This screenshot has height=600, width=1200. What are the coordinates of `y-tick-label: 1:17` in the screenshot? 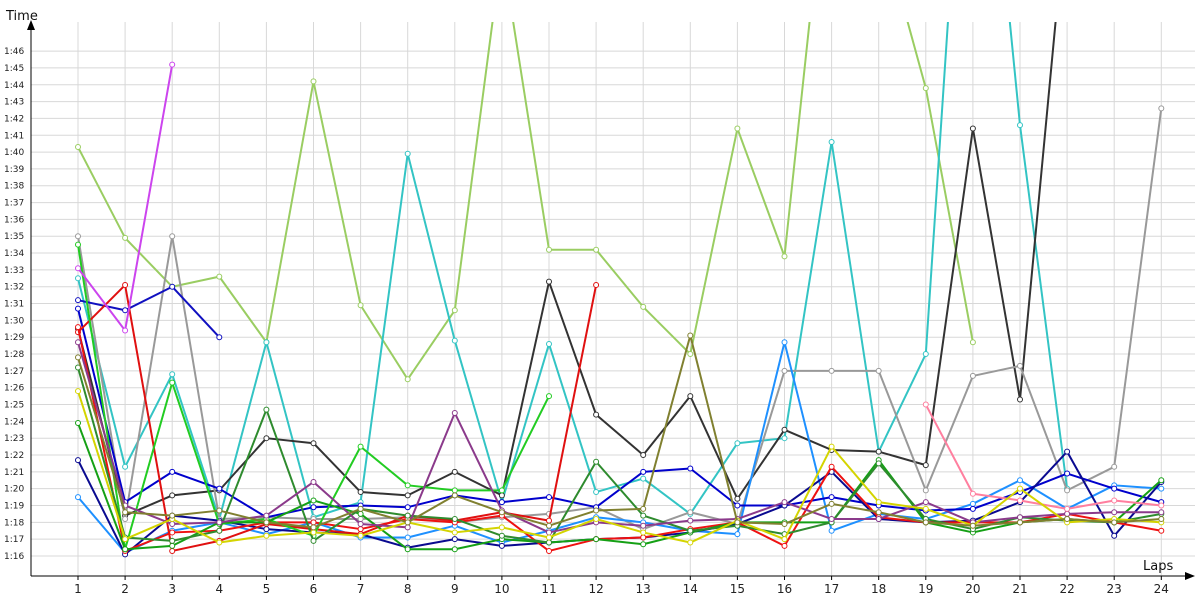 It's located at (14, 540).